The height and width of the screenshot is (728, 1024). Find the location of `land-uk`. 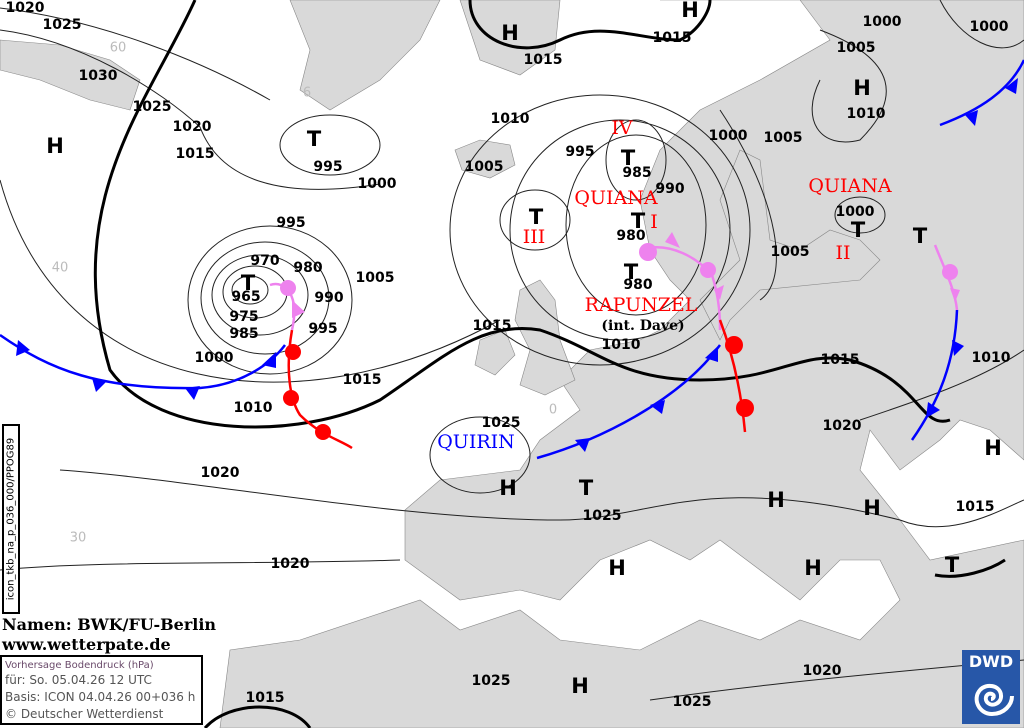

land-uk is located at coordinates (545, 337).